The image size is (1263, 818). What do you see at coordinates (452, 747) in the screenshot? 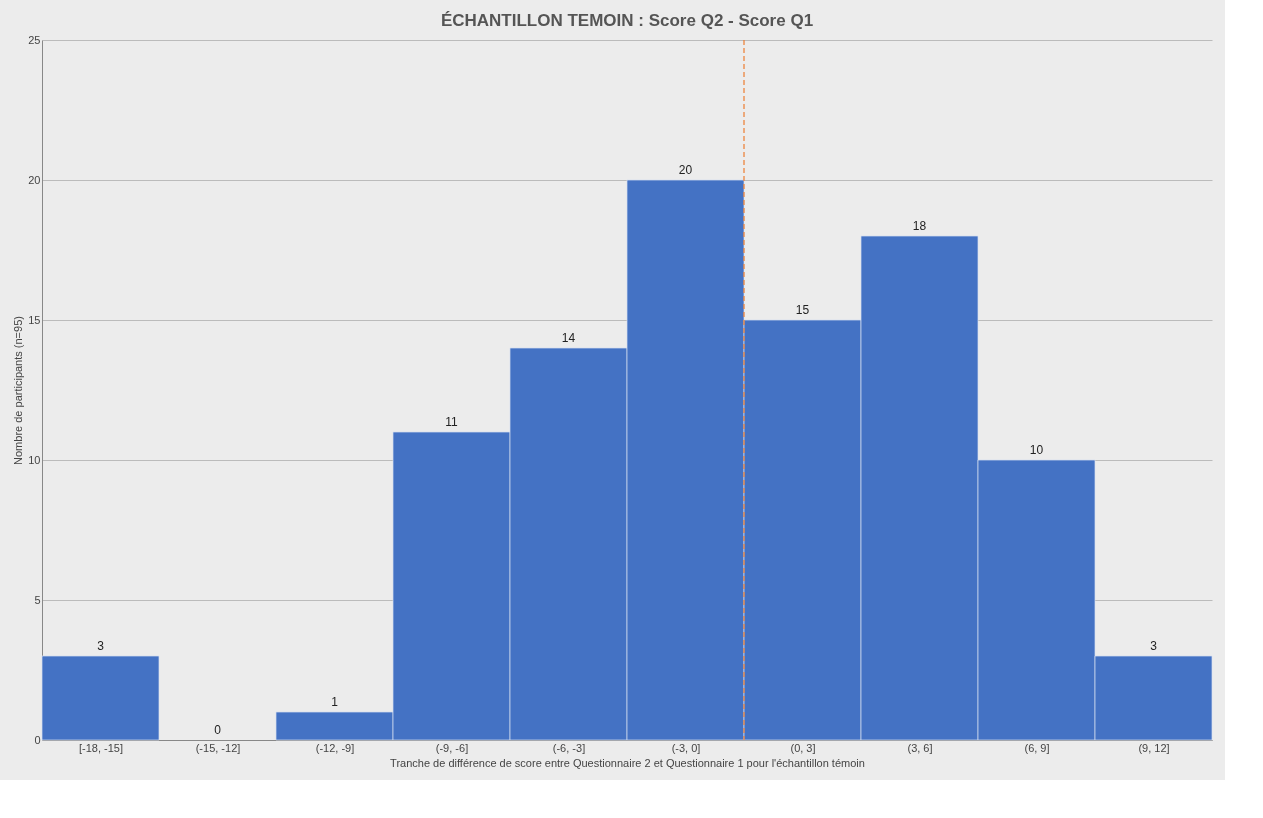
I see `x-tick-label: (-9, -6]` at bounding box center [452, 747].